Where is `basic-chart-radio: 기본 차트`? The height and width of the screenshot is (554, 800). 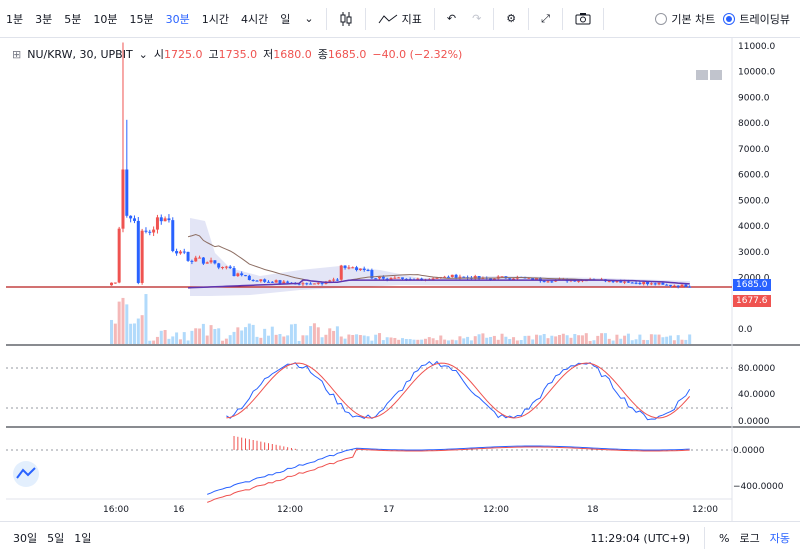 basic-chart-radio: 기본 차트 is located at coordinates (685, 19).